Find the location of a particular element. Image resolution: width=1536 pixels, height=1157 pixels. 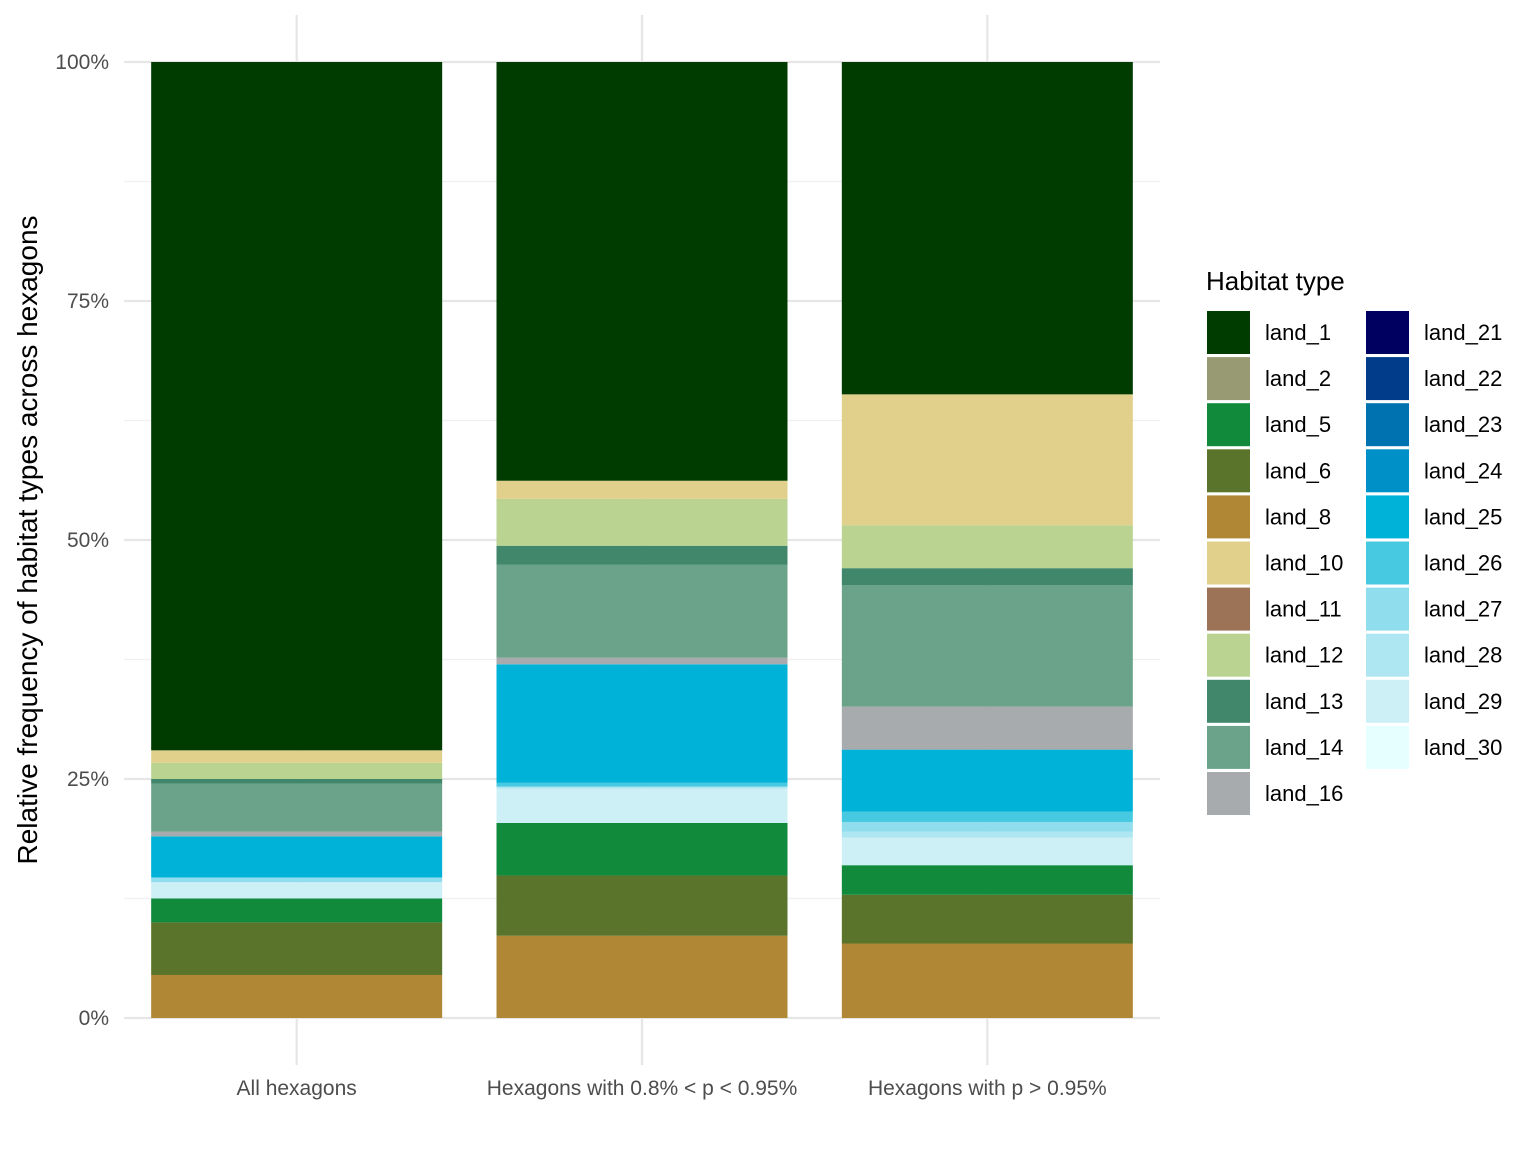

legend-label-land_28: land_28 is located at coordinates (1463, 655).